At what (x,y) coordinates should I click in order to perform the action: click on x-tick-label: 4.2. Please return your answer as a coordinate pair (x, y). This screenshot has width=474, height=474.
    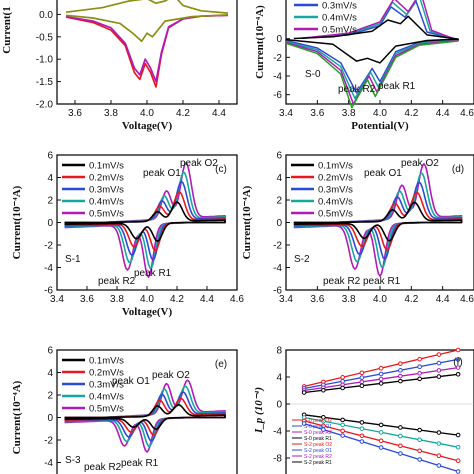
    Looking at the image, I should click on (183, 113).